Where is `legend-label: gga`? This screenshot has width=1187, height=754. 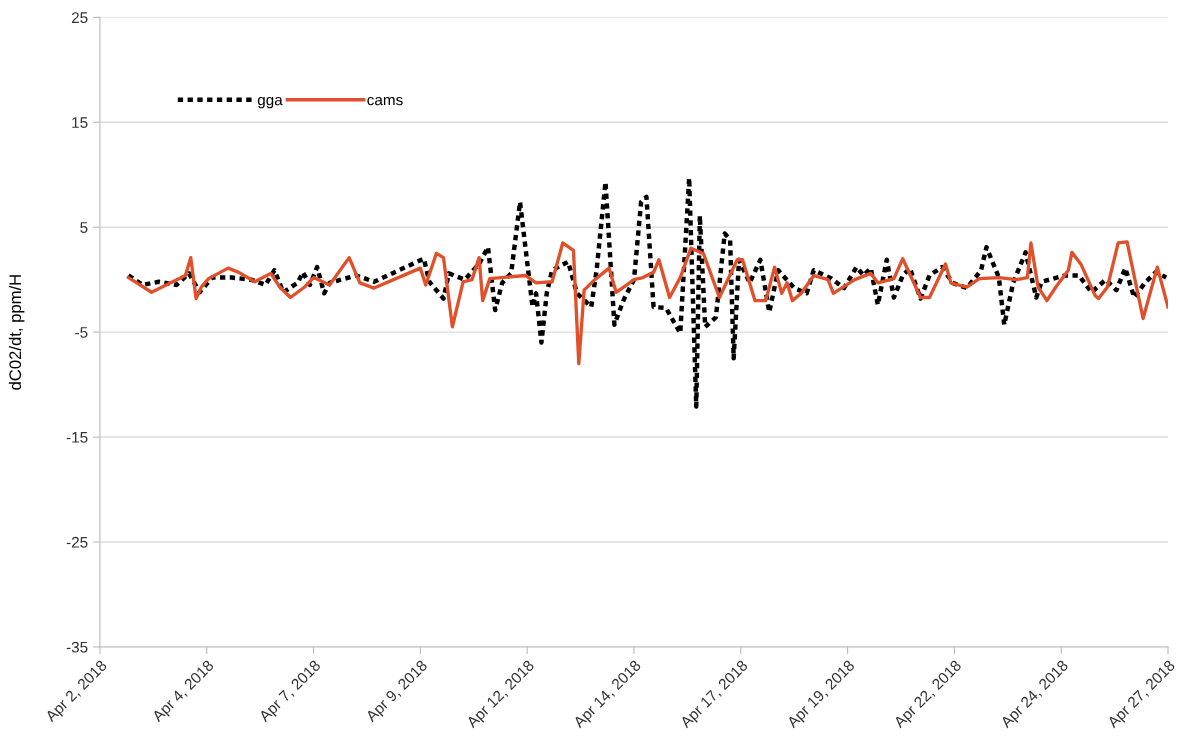
legend-label: gga is located at coordinates (270, 102).